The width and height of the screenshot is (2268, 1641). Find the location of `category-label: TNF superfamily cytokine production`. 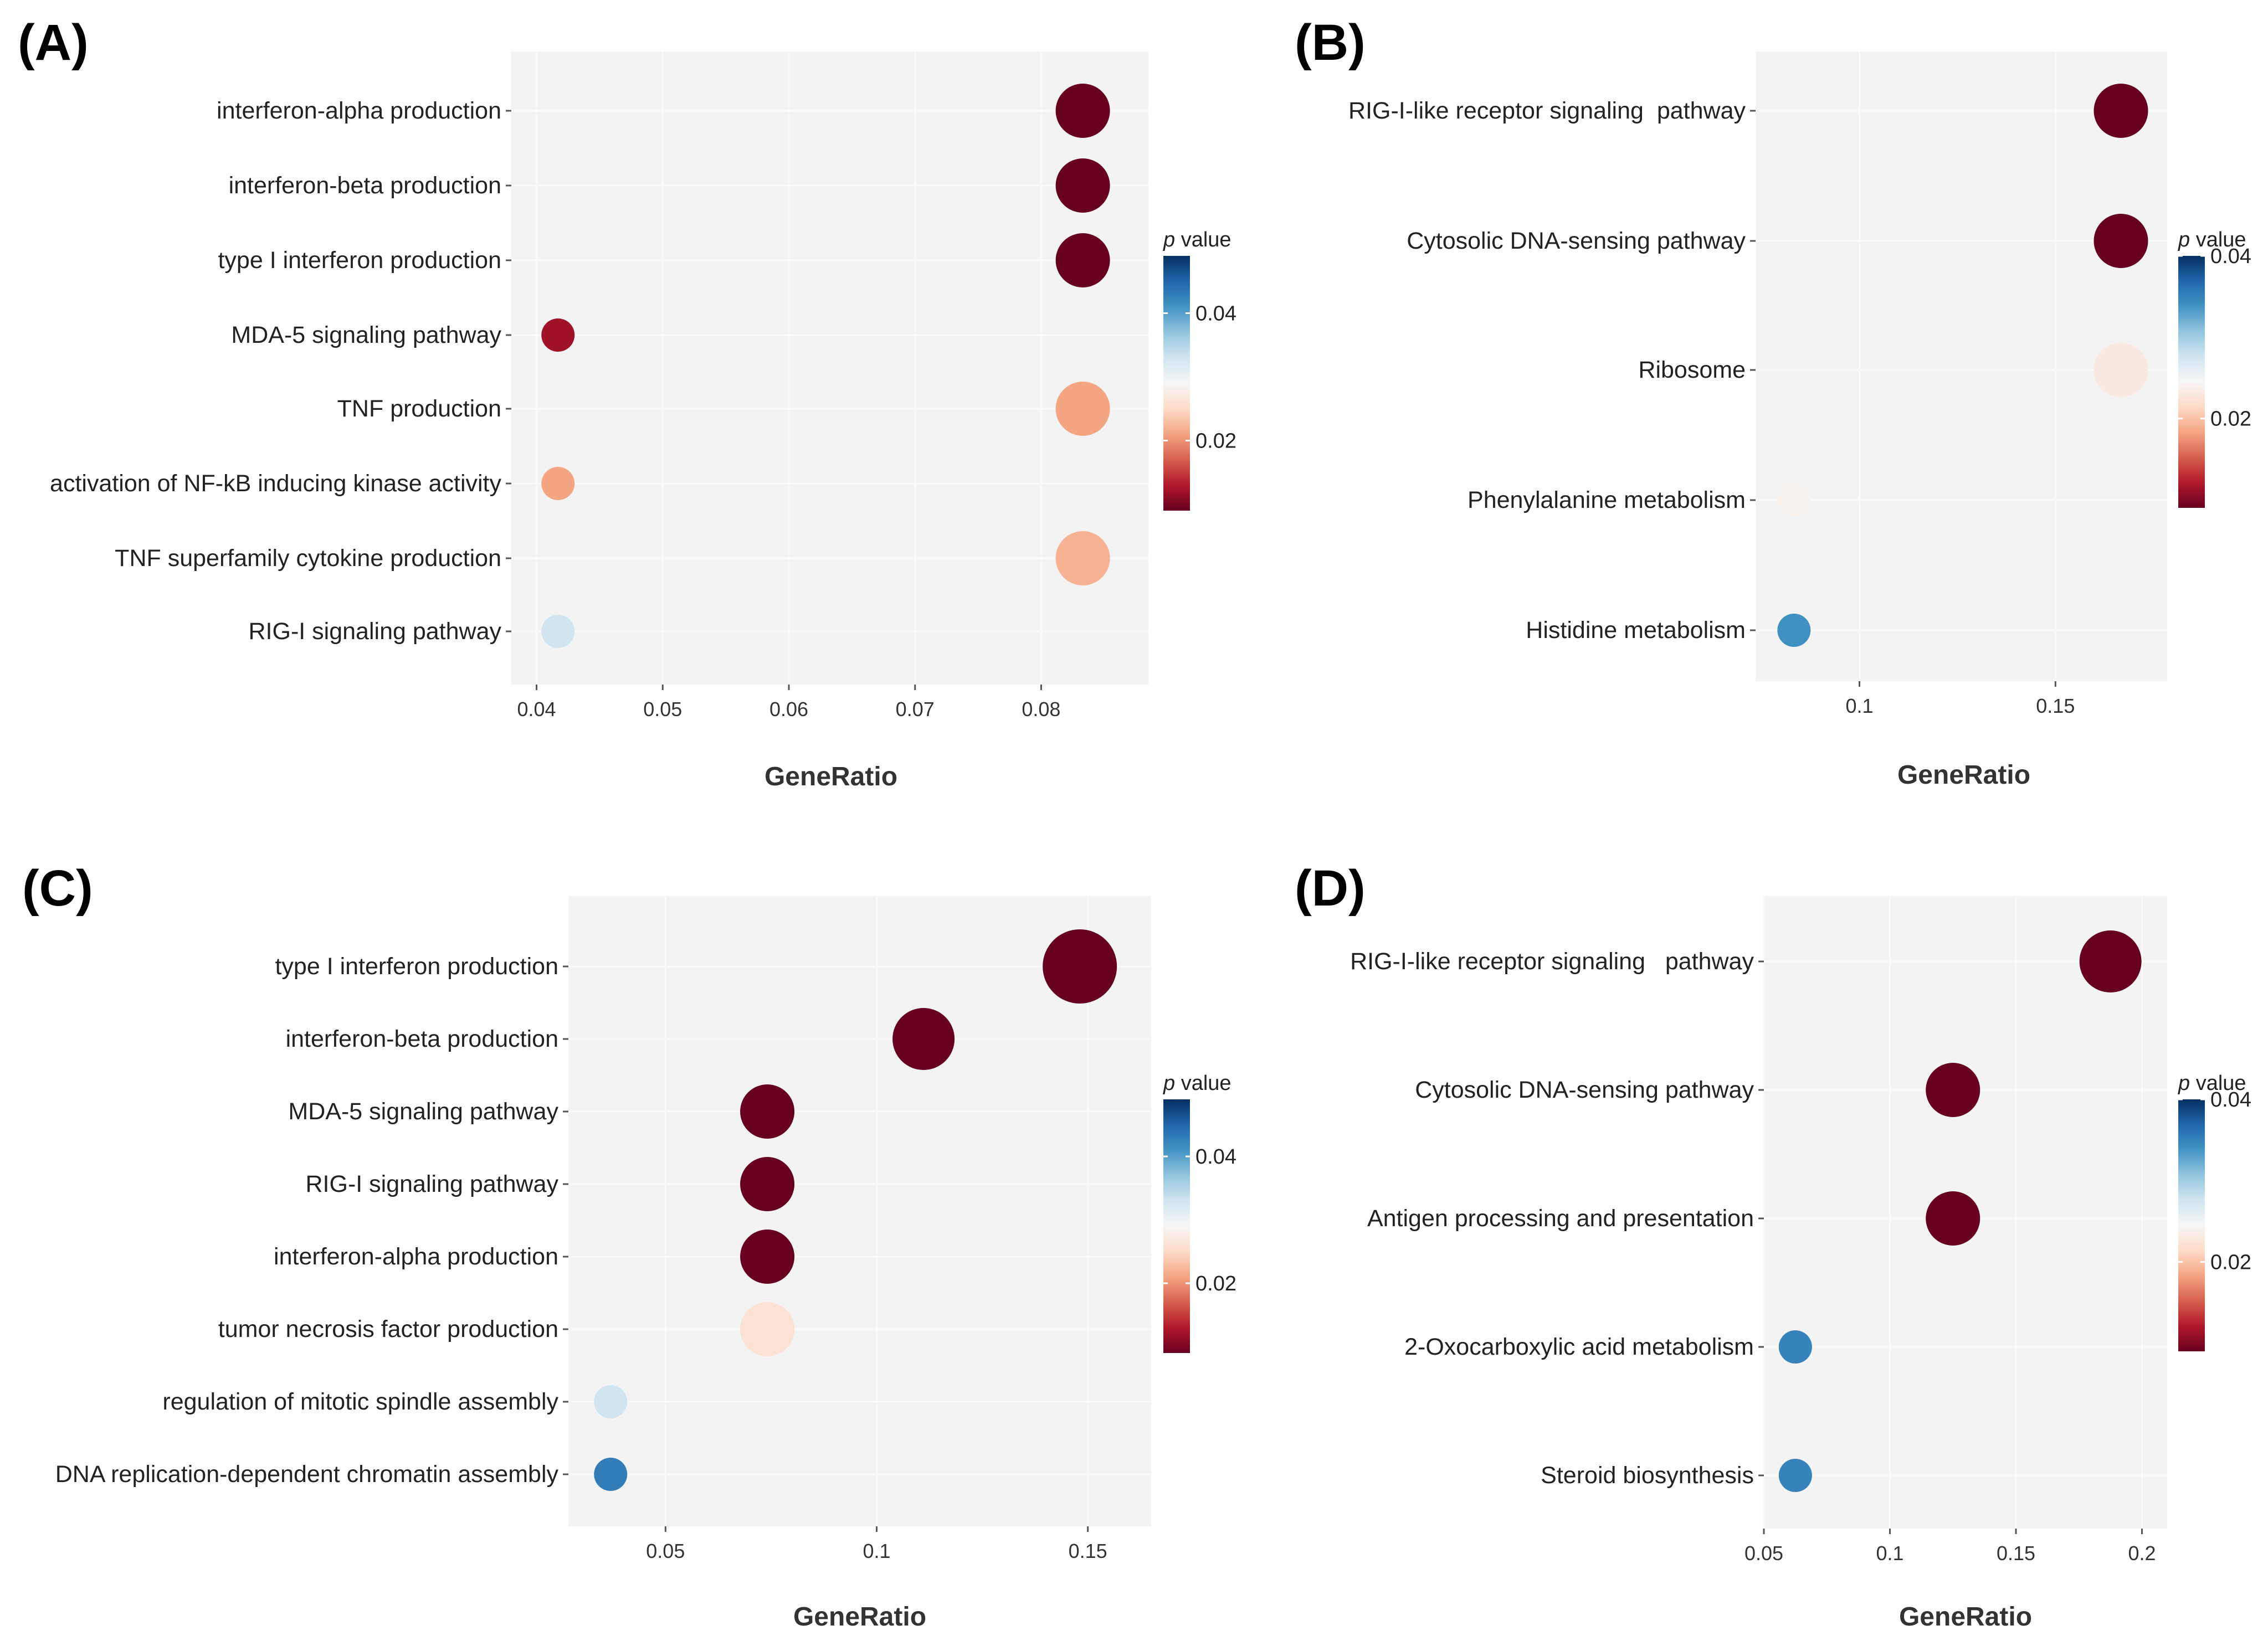

category-label: TNF superfamily cytokine production is located at coordinates (308, 558).